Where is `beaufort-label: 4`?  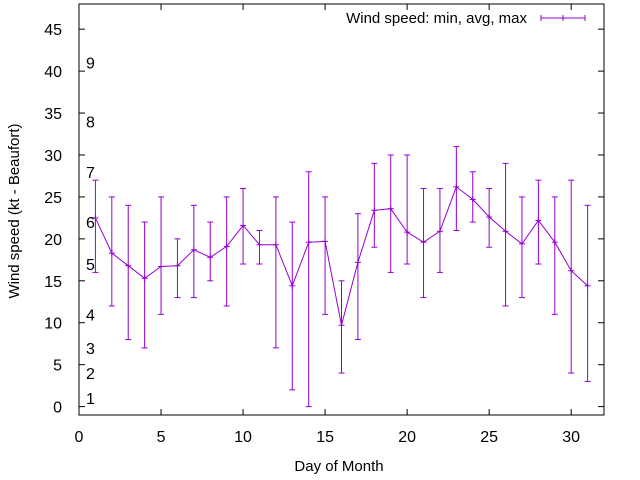 beaufort-label: 4 is located at coordinates (90, 315).